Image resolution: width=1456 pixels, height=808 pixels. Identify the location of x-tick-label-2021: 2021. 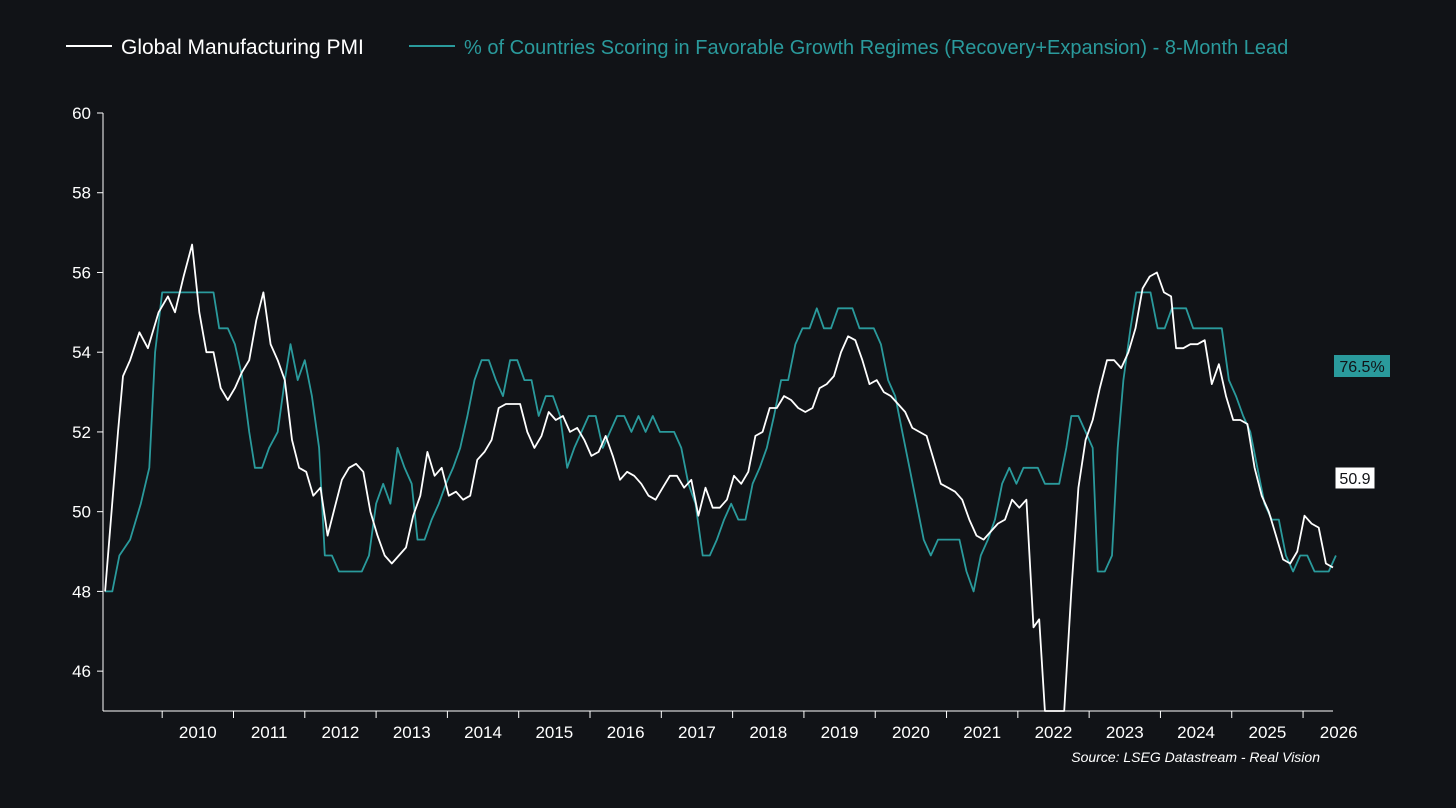
(982, 732).